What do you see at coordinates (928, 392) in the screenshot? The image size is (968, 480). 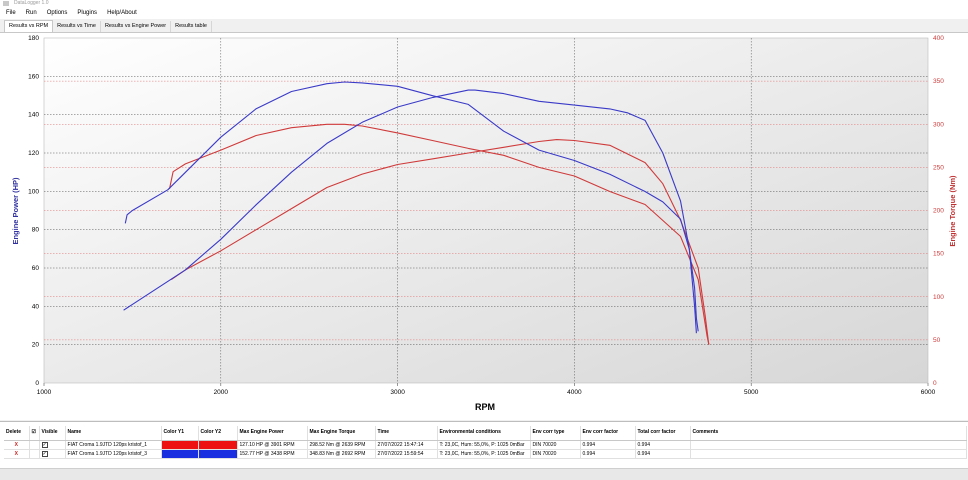 I see `x-tick-label: 6000` at bounding box center [928, 392].